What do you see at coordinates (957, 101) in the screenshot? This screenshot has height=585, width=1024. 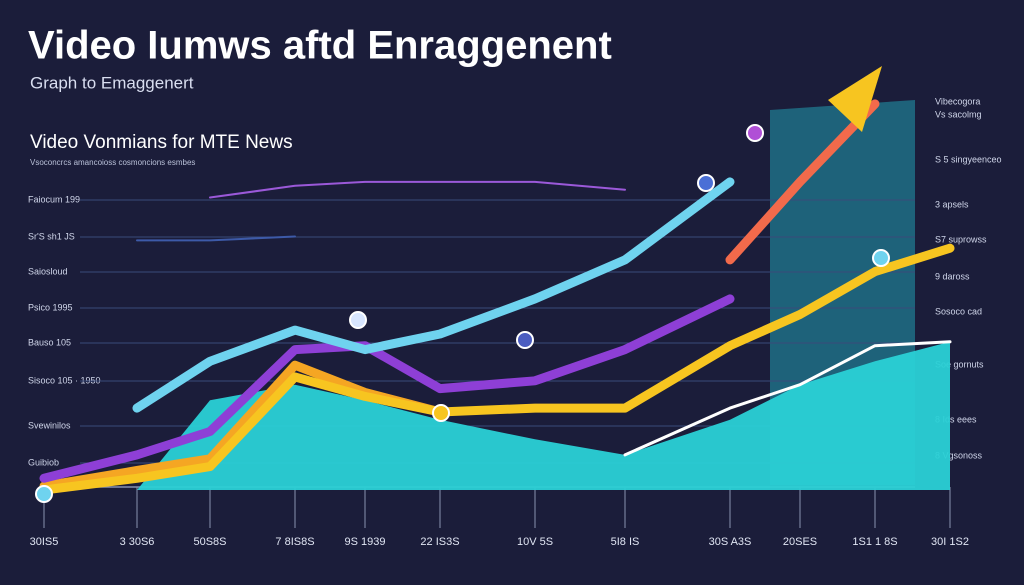 I see `right-label: Vibecogora` at bounding box center [957, 101].